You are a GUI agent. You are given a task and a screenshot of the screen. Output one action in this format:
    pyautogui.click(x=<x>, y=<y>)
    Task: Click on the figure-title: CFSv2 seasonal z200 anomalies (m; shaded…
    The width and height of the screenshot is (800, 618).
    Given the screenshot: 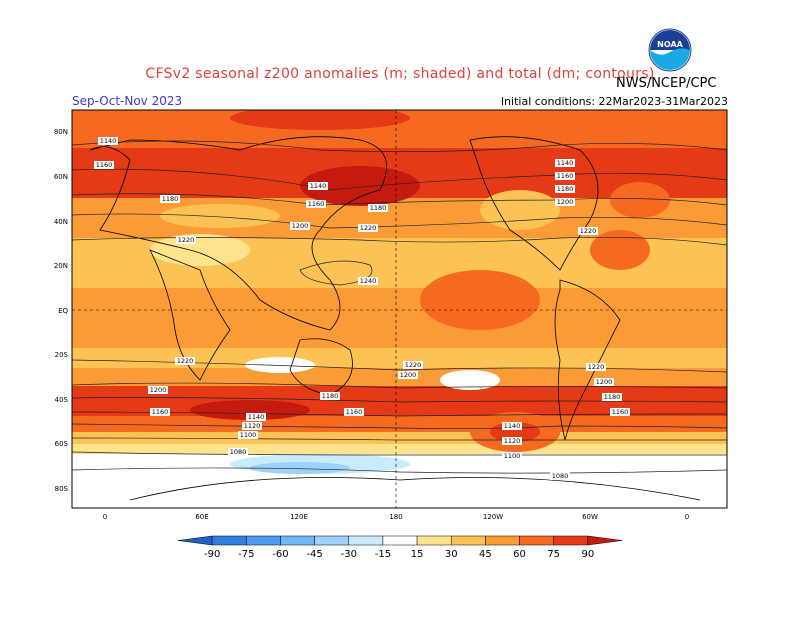 What is the action you would take?
    pyautogui.click(x=400, y=74)
    